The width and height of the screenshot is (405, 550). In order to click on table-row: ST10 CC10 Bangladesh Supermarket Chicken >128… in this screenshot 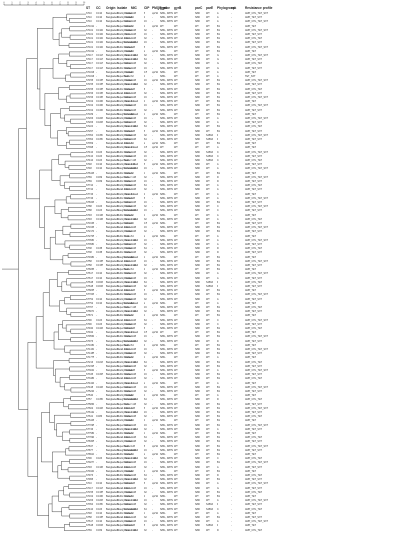, I will do `click(245, 22)`.